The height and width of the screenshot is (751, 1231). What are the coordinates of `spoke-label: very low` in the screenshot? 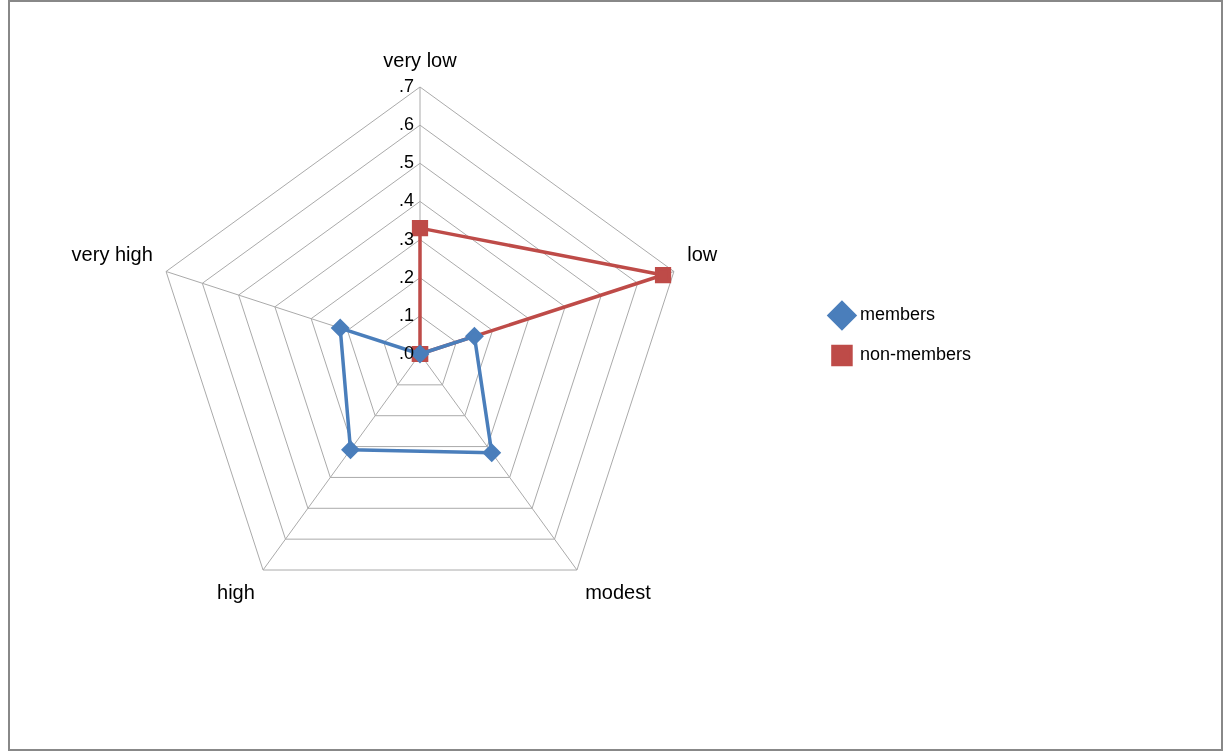 It's located at (420, 59).